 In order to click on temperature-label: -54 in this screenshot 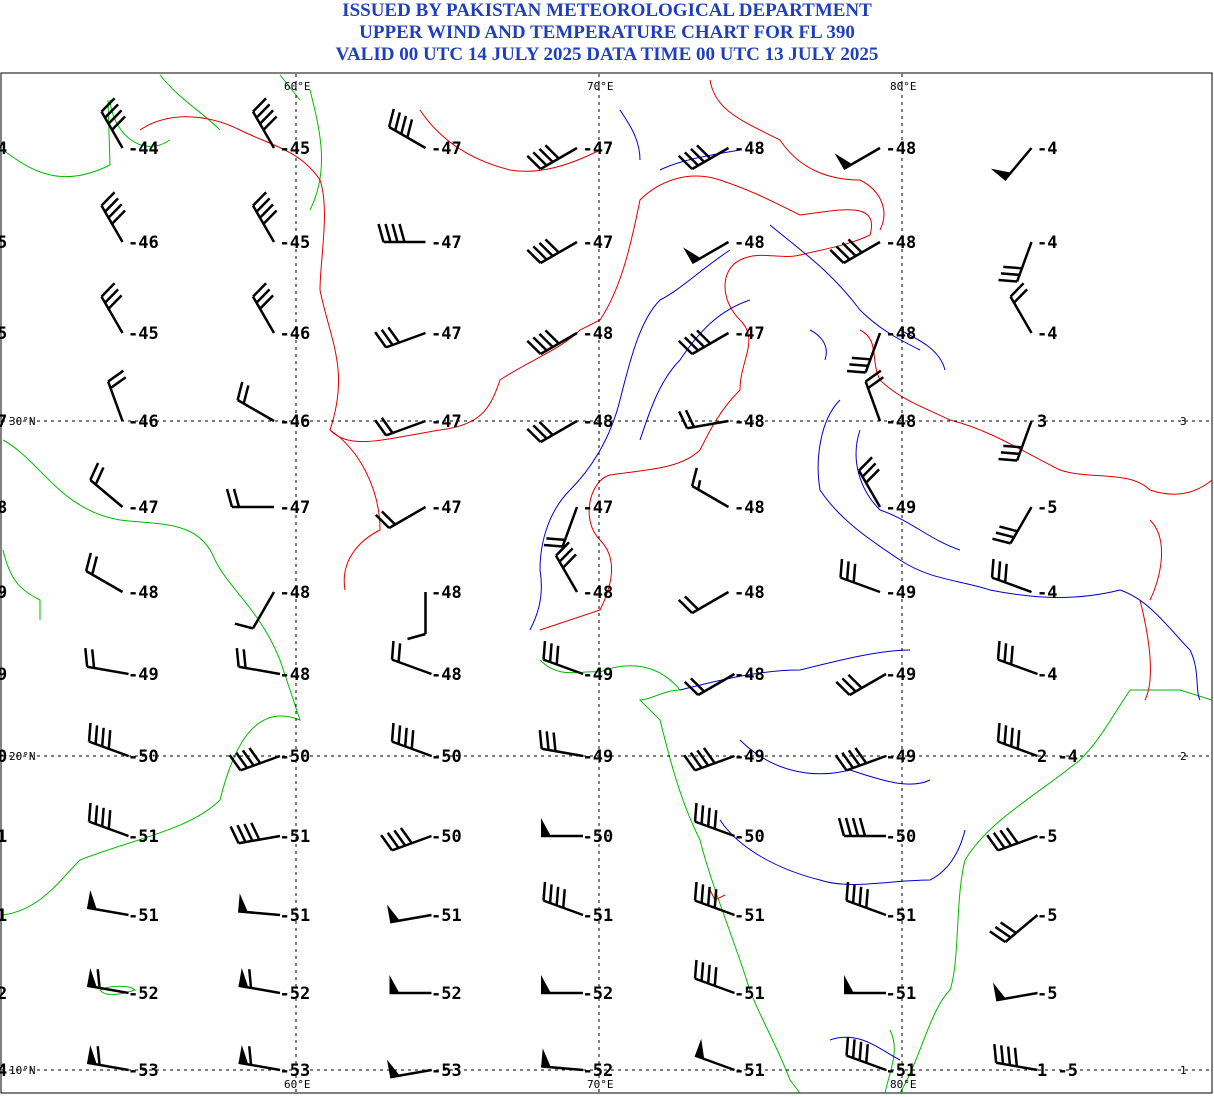, I will do `click(3, 1071)`.